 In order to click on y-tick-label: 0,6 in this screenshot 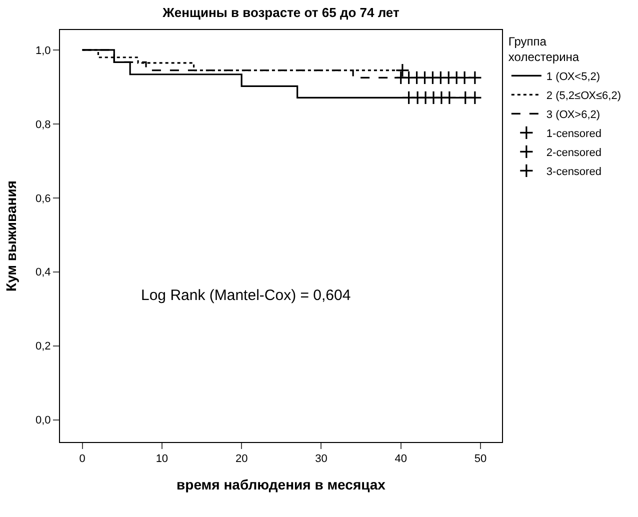, I will do `click(43, 198)`.